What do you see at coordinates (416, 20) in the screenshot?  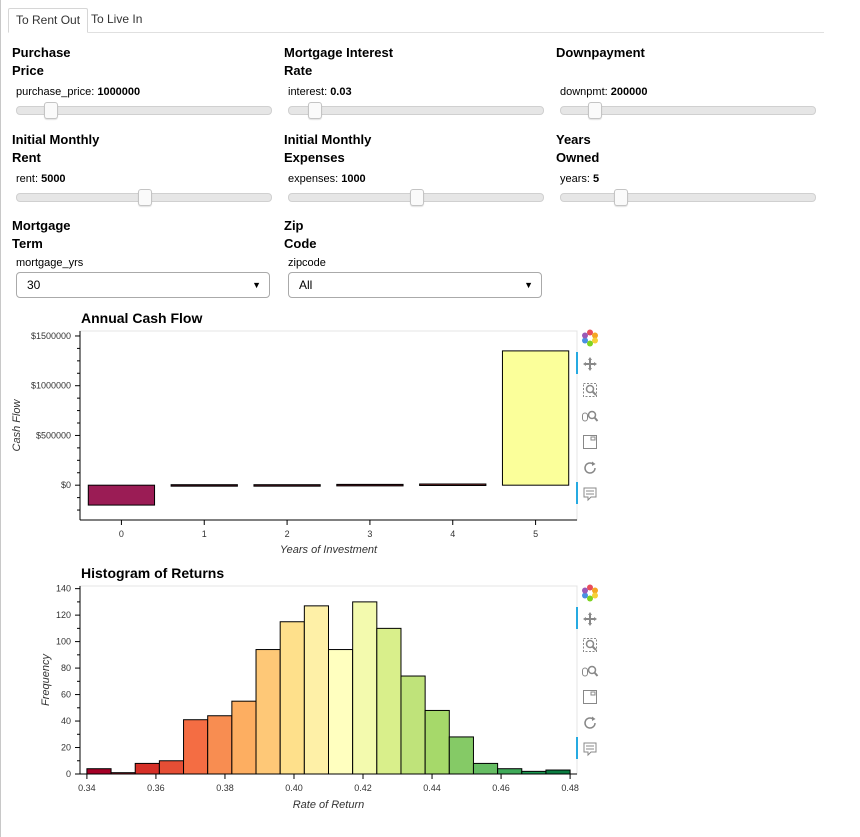 I see `tab-bar: To Rent Out To Live In` at bounding box center [416, 20].